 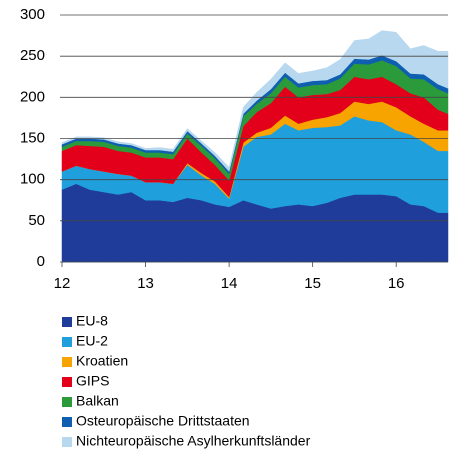 I want to click on y-tick-label: 300, so click(x=32, y=14).